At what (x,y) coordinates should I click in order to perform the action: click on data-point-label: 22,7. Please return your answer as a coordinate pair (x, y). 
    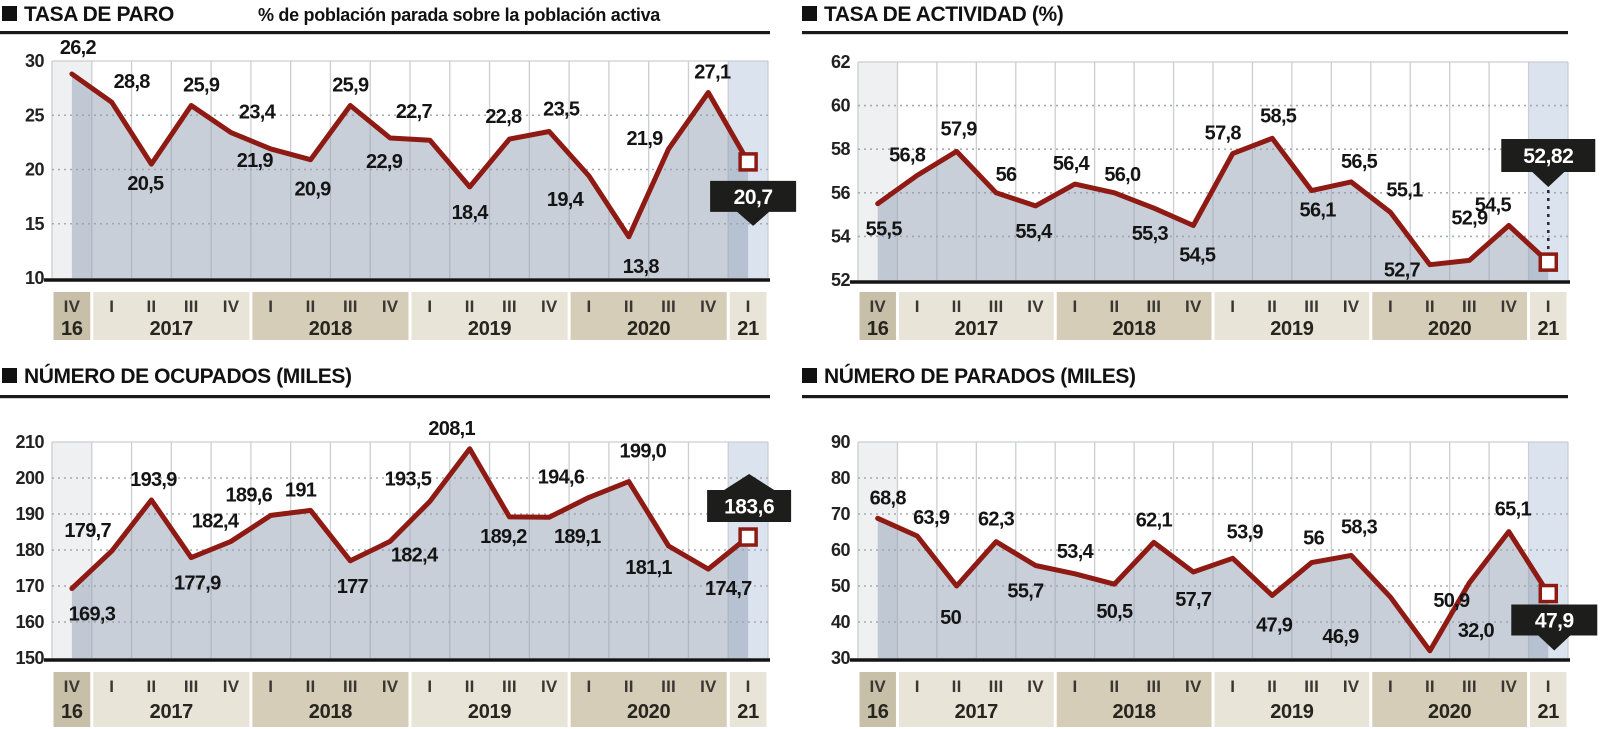
    Looking at the image, I should click on (414, 112).